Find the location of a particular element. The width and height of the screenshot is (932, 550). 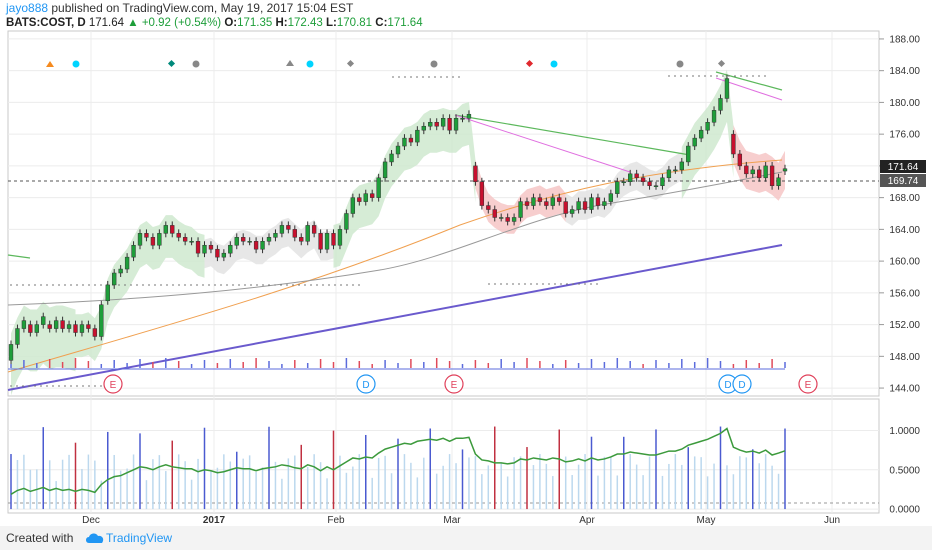

level-price-label: 169.74 is located at coordinates (903, 180).